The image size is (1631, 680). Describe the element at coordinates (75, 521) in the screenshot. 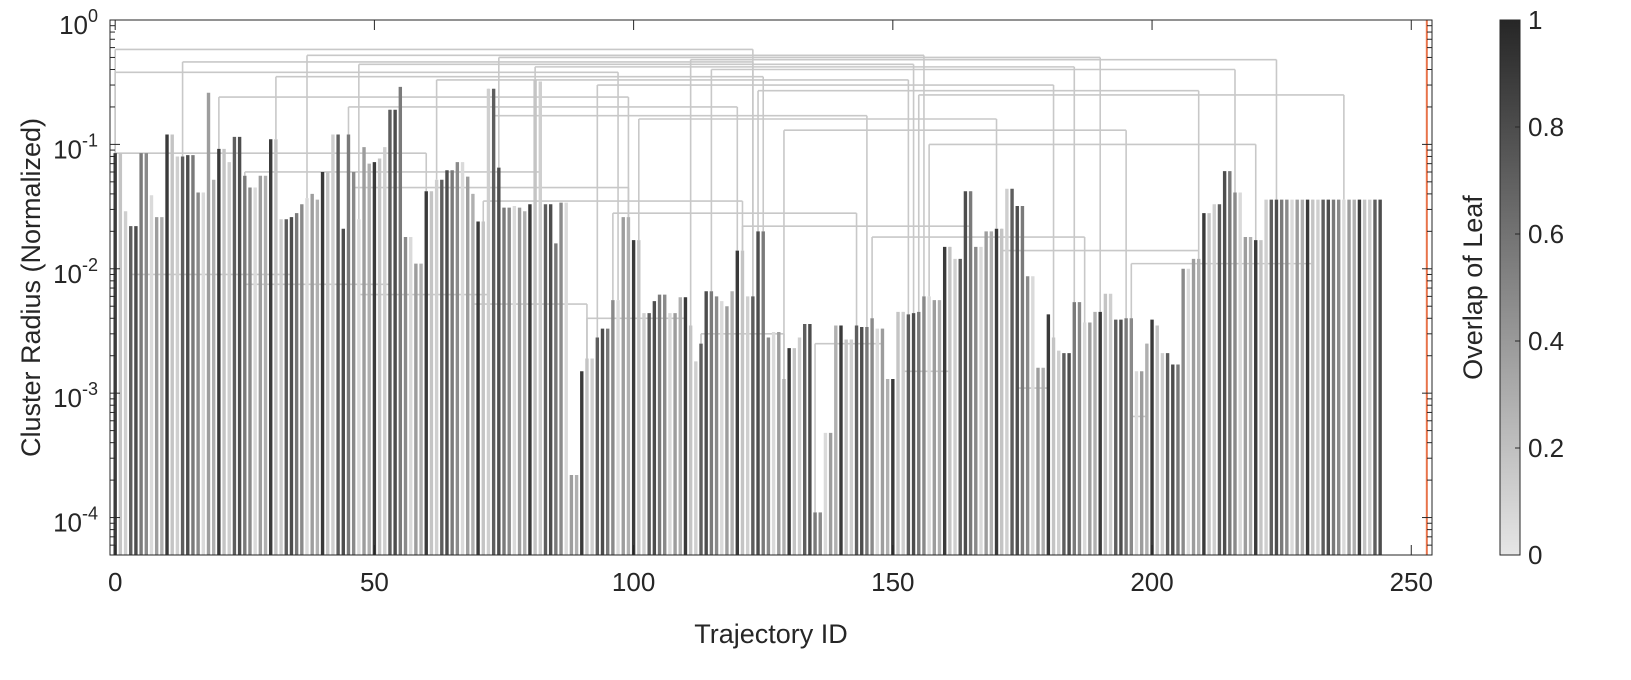

I see `y-tick-label: 10⁻⁴` at that location.